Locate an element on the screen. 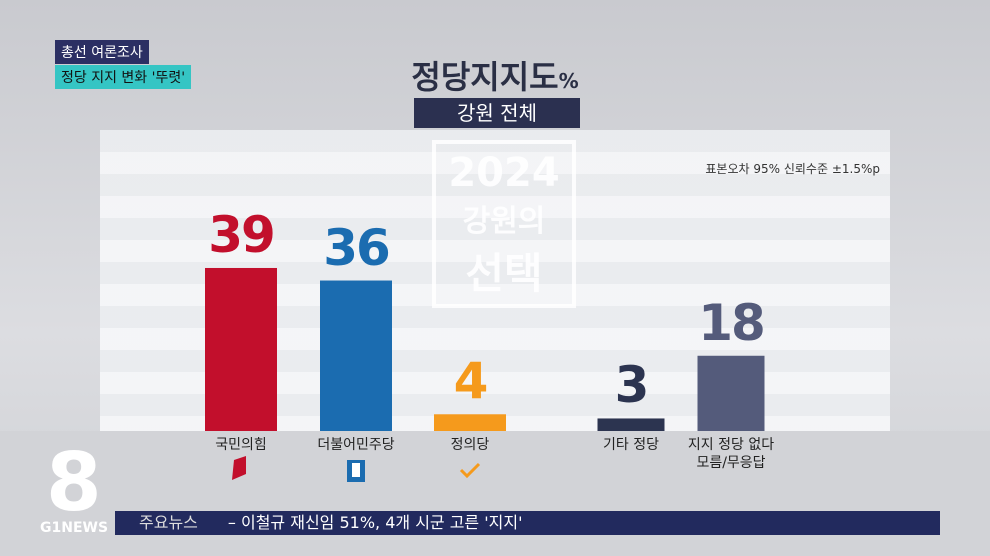  chart-title-box: 정당지지도% is located at coordinates (495, 75).